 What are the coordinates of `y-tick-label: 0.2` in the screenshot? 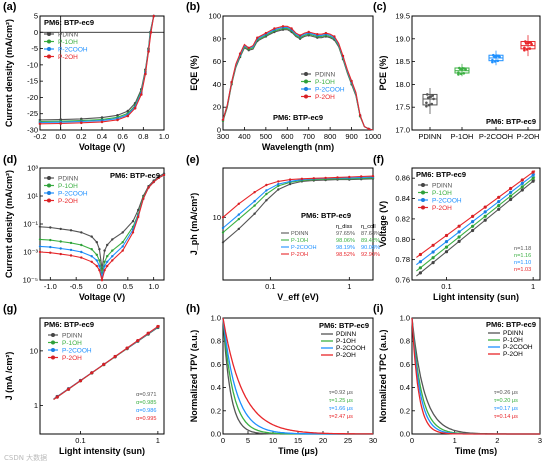 It's located at (405, 410).